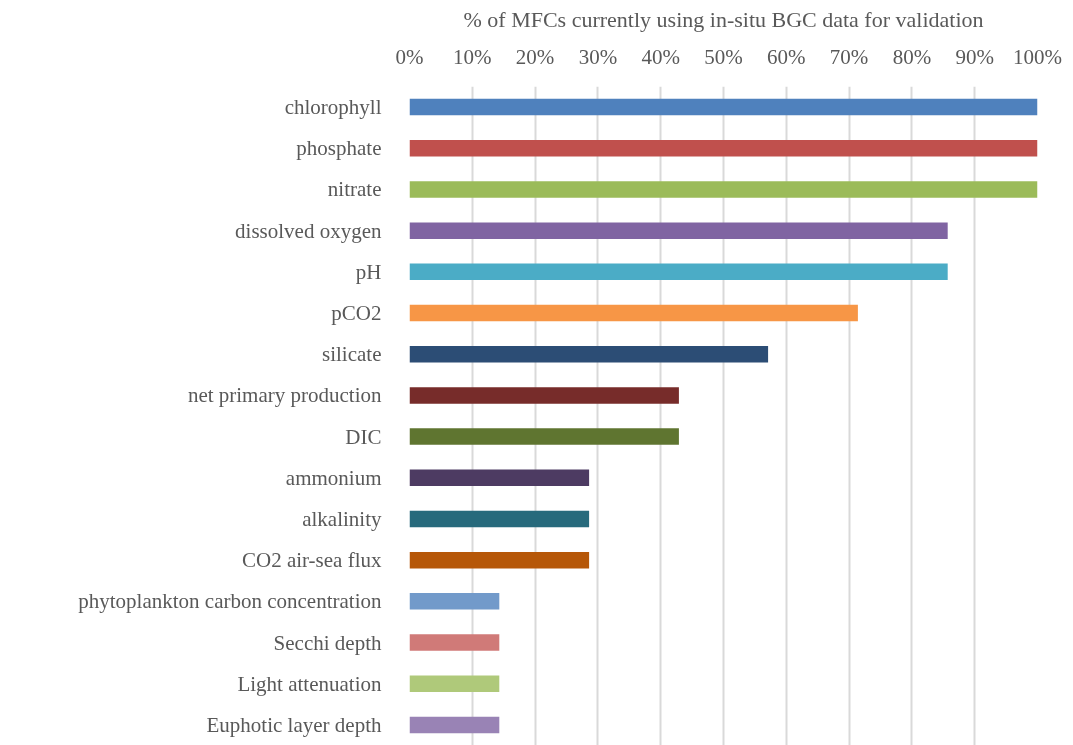  Describe the element at coordinates (354, 189) in the screenshot. I see `y-tick-label: nitrate` at that location.